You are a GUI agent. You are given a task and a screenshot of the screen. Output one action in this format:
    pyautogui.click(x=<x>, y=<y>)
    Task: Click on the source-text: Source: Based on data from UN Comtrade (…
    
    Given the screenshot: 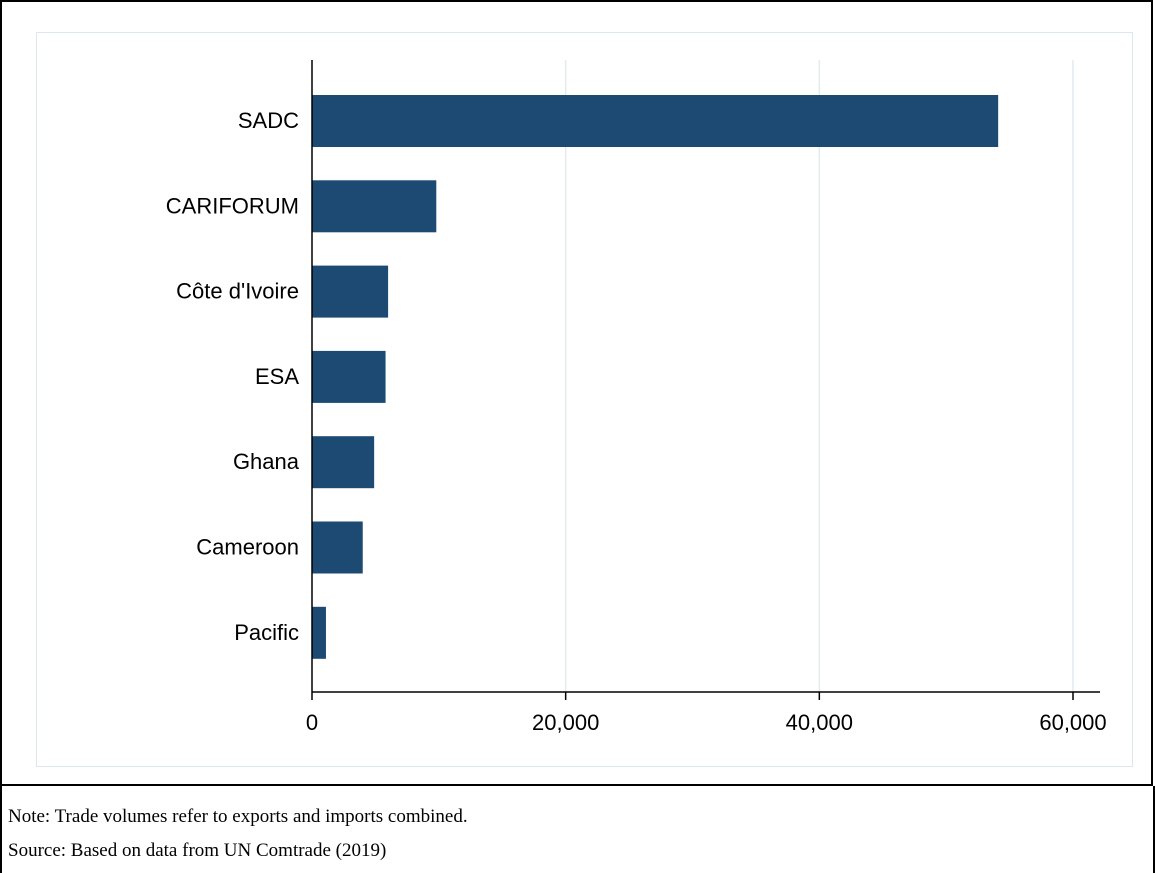 What is the action you would take?
    pyautogui.click(x=197, y=850)
    